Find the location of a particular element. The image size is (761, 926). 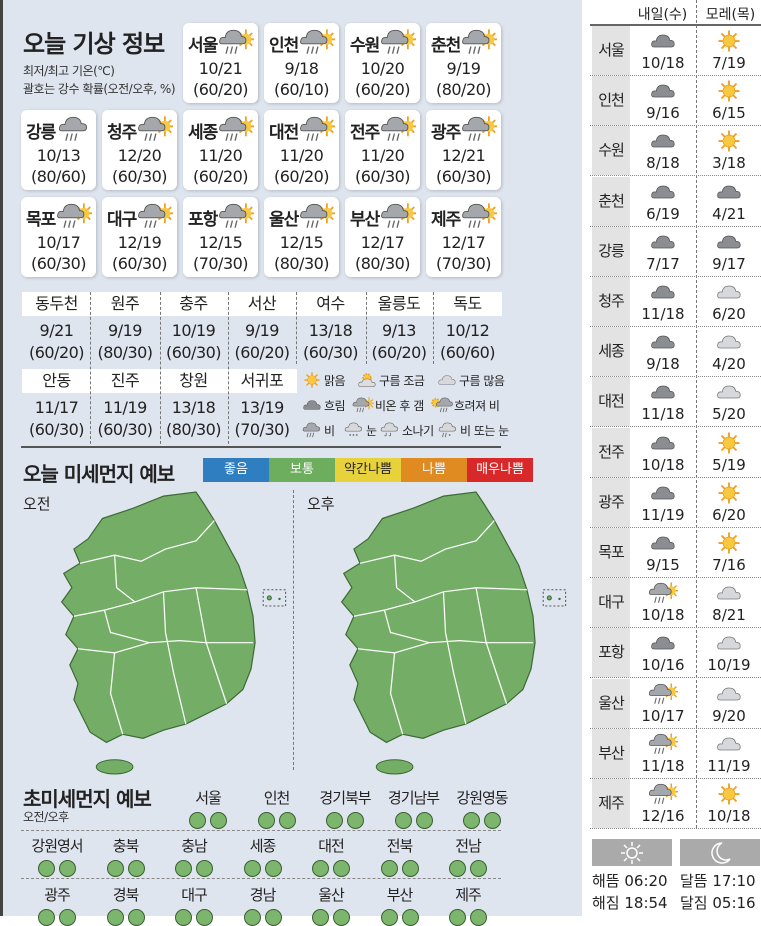

city-values: 10/17 (60/30) is located at coordinates (58, 253).